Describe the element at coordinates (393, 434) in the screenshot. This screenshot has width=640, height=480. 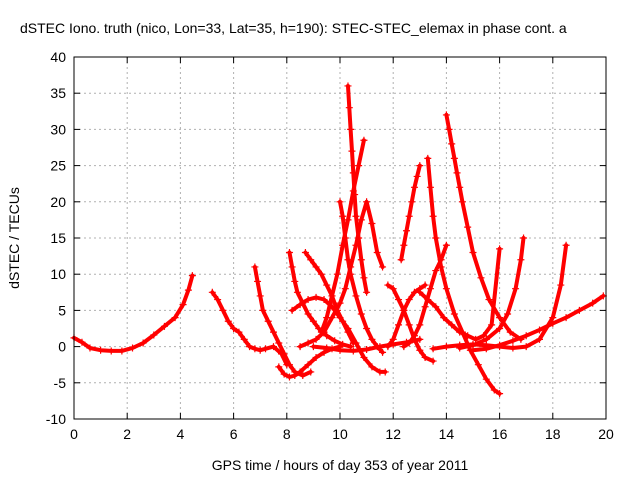
I see `x-tick-label: 12` at that location.